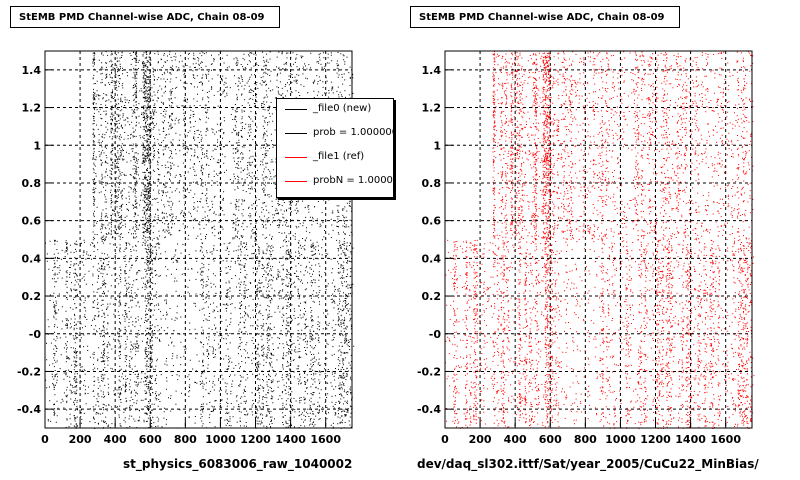 The height and width of the screenshot is (480, 800). I want to click on right-chart-title: StEMB PMD Channel-wise ADC, Chain 08-09, so click(545, 17).